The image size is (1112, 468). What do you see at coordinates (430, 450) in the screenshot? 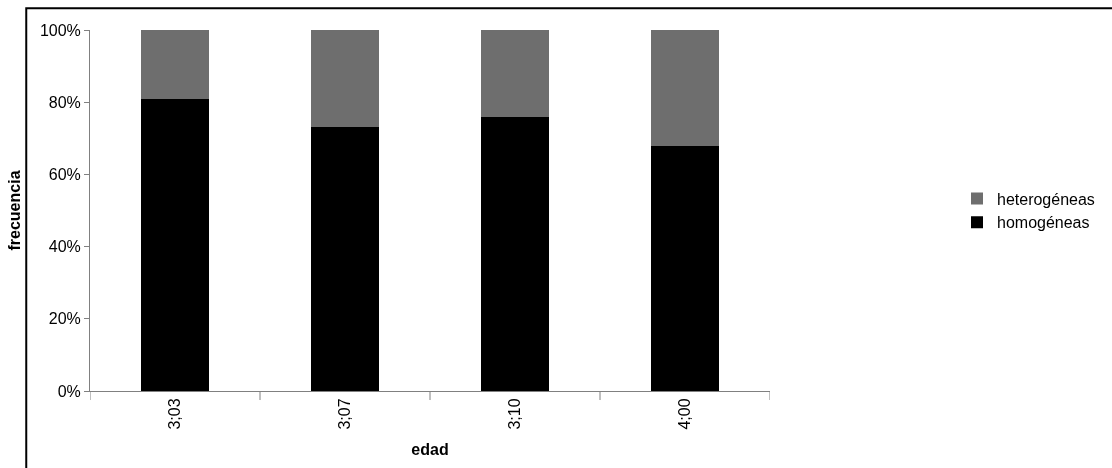
I see `x-axis-title: edad` at bounding box center [430, 450].